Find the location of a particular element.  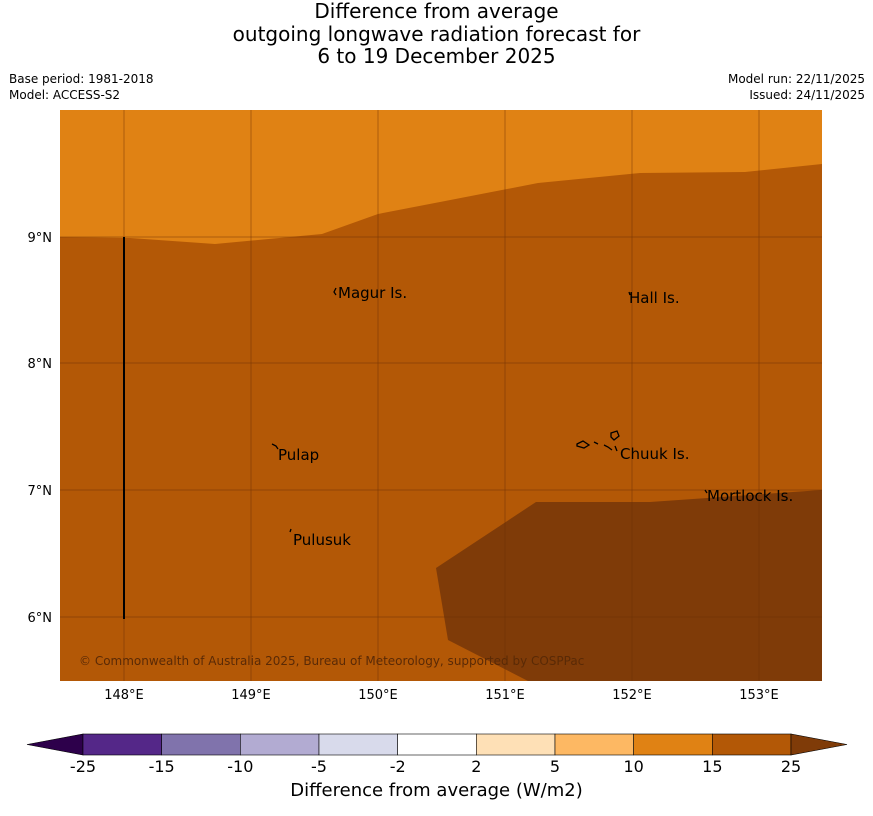

place-label-hall: Hall Is. is located at coordinates (654, 298).